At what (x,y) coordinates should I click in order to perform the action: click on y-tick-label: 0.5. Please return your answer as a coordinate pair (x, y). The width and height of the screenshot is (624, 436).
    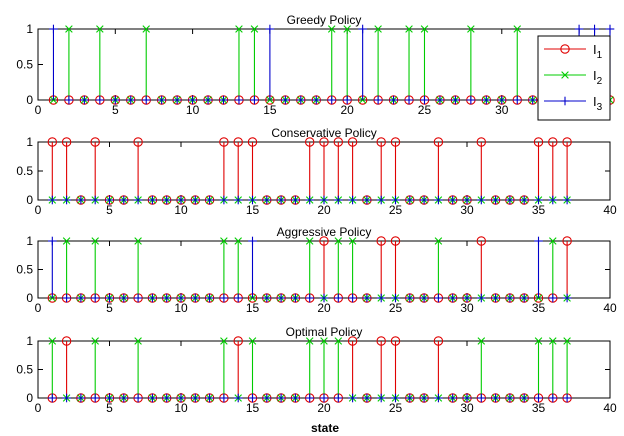
    Looking at the image, I should click on (24, 65).